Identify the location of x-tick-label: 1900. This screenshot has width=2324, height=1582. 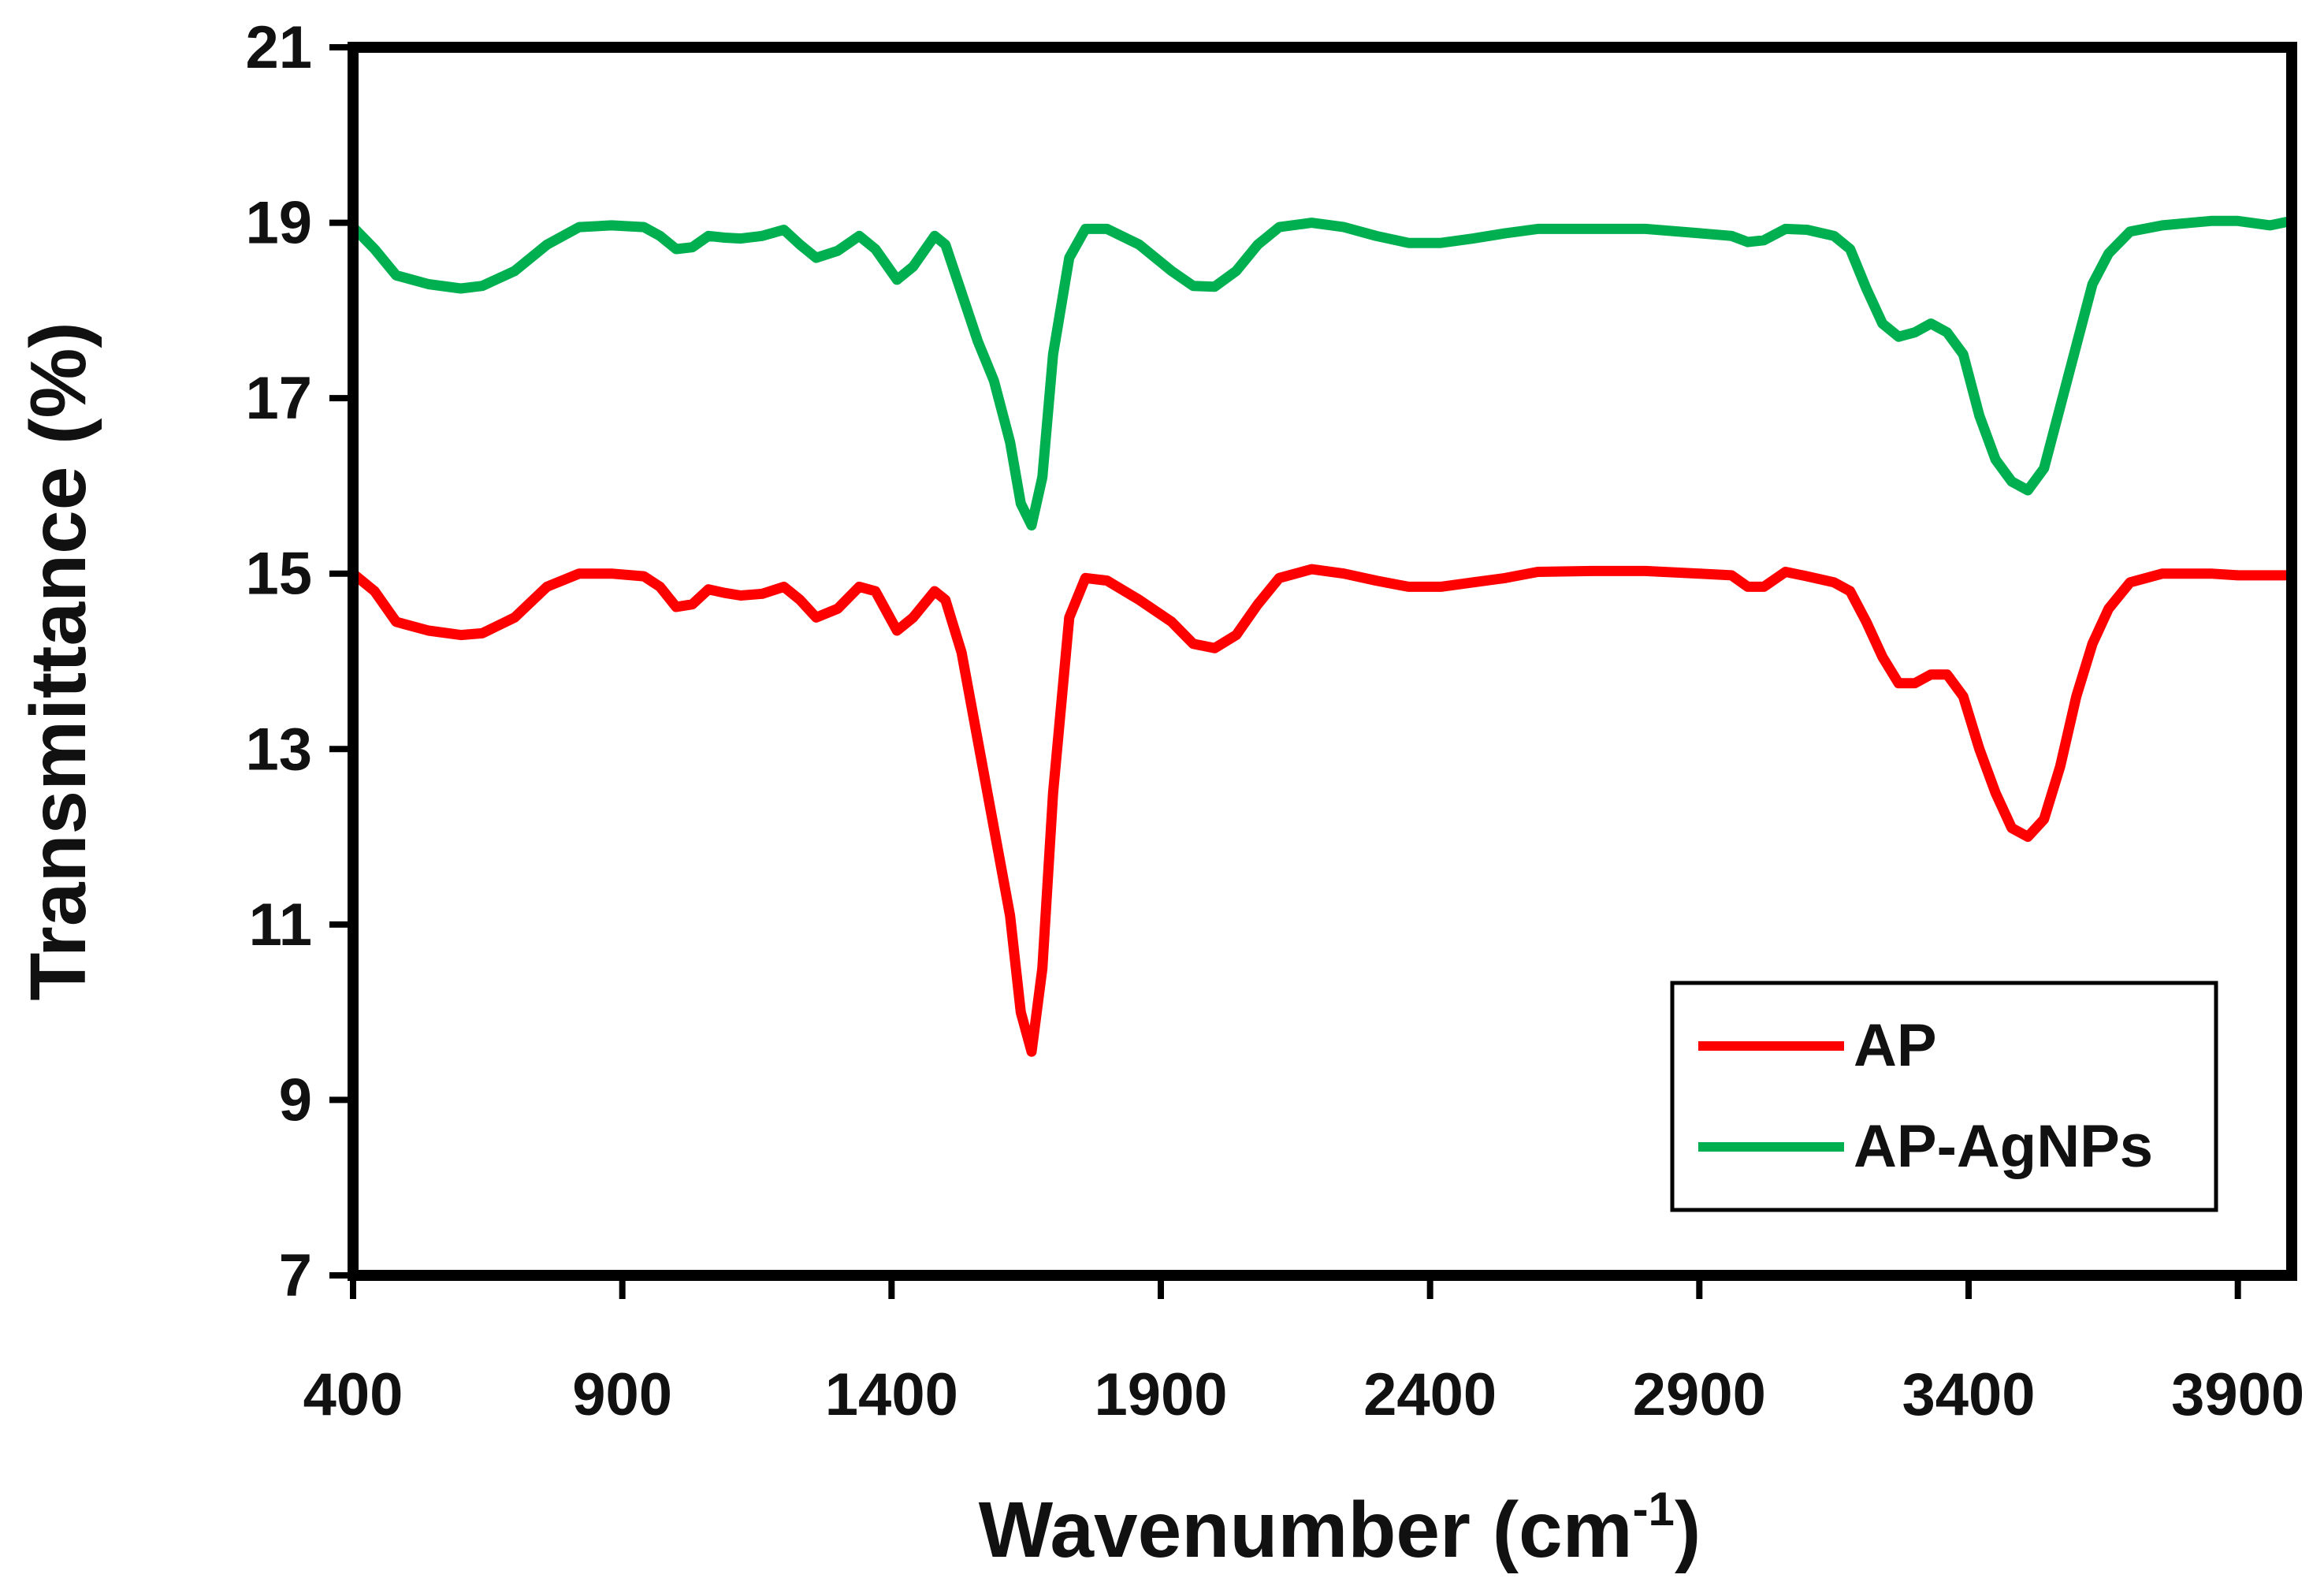
(1160, 1394).